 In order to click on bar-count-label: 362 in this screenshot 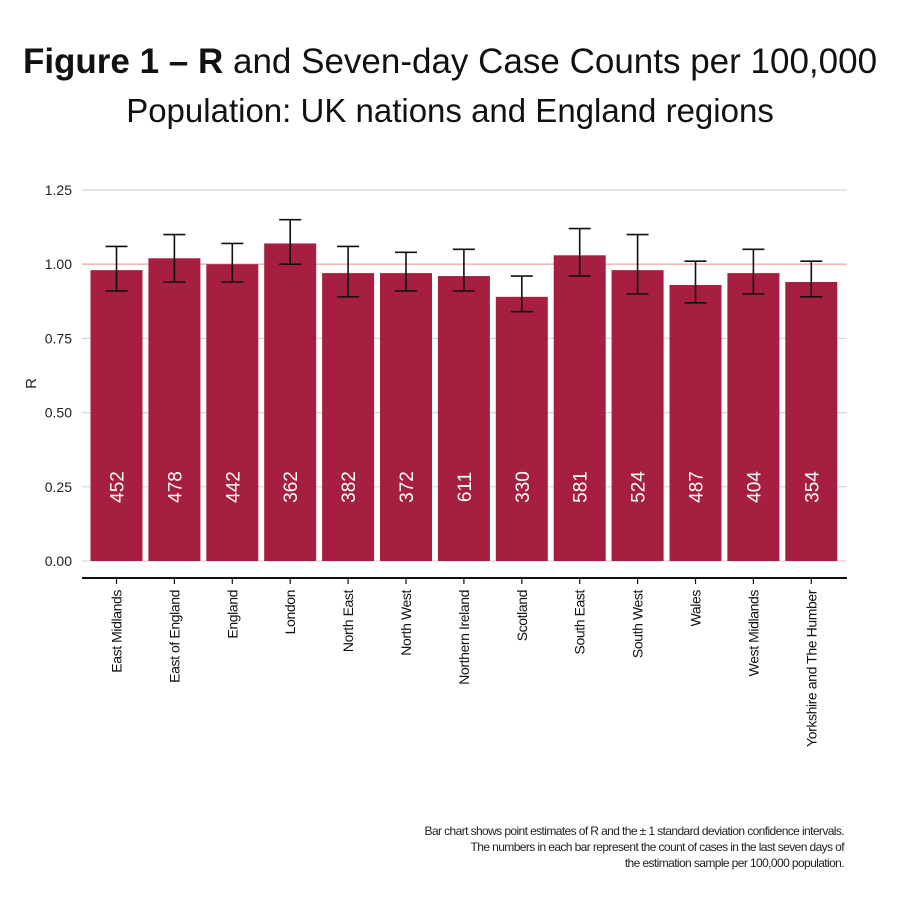, I will do `click(291, 487)`.